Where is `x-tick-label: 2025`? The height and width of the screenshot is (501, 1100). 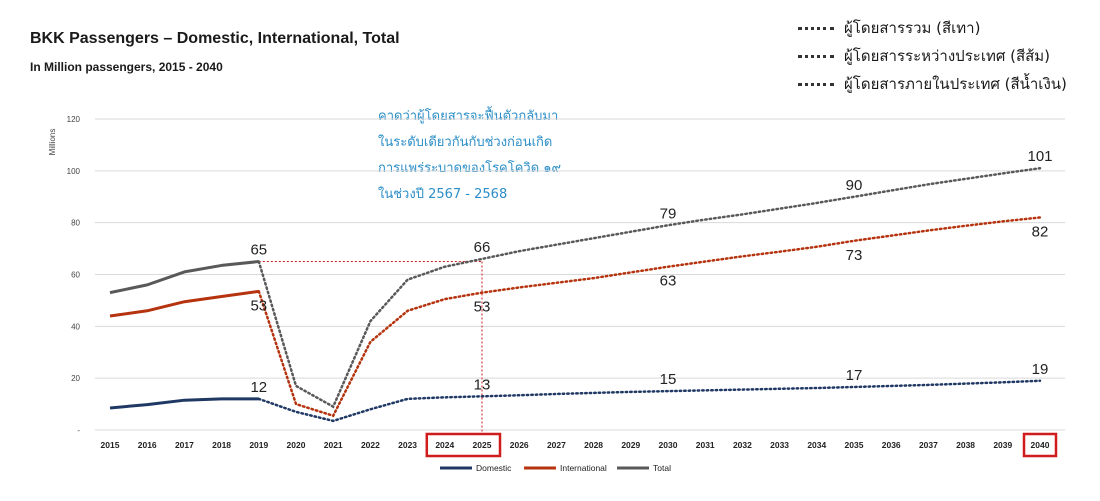 x-tick-label: 2025 is located at coordinates (482, 445).